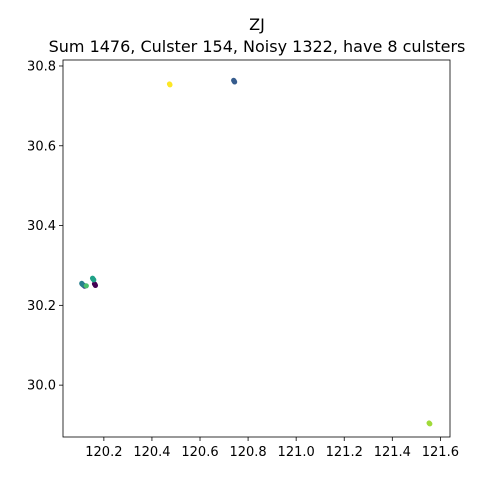 This screenshot has height=500, width=500. What do you see at coordinates (257, 24) in the screenshot?
I see `chart-title: ZJ` at bounding box center [257, 24].